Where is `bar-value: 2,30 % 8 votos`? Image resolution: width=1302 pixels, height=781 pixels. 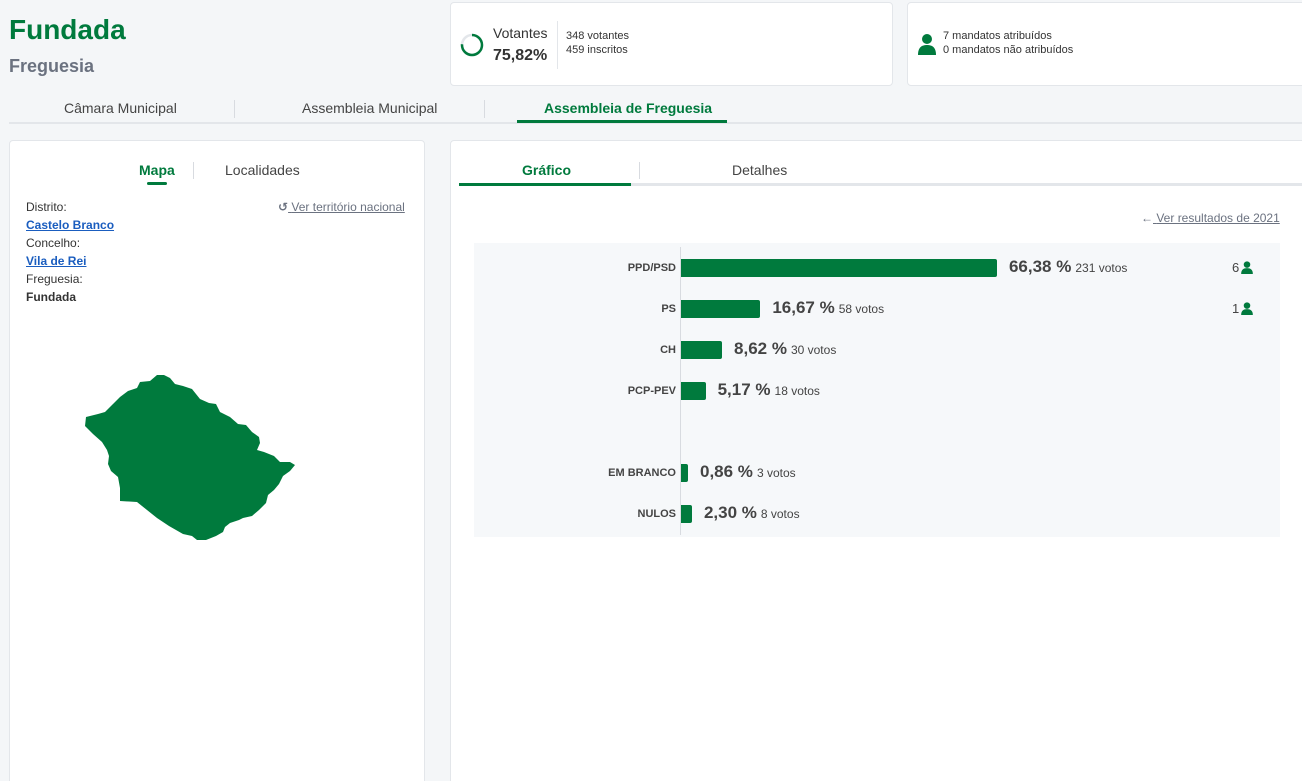 bar-value: 2,30 % 8 votos is located at coordinates (752, 513).